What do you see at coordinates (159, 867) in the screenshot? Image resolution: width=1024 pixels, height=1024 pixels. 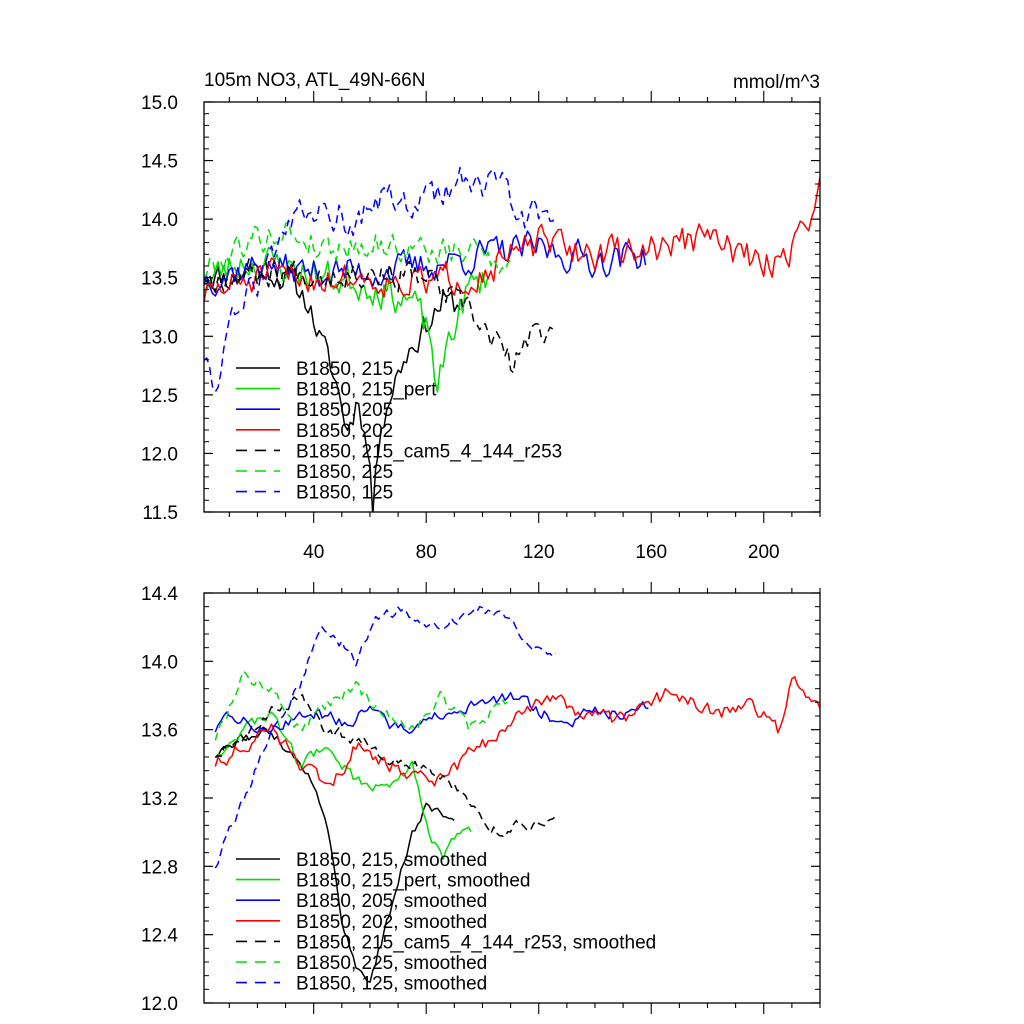 I see `y-tick-label: 12.8` at bounding box center [159, 867].